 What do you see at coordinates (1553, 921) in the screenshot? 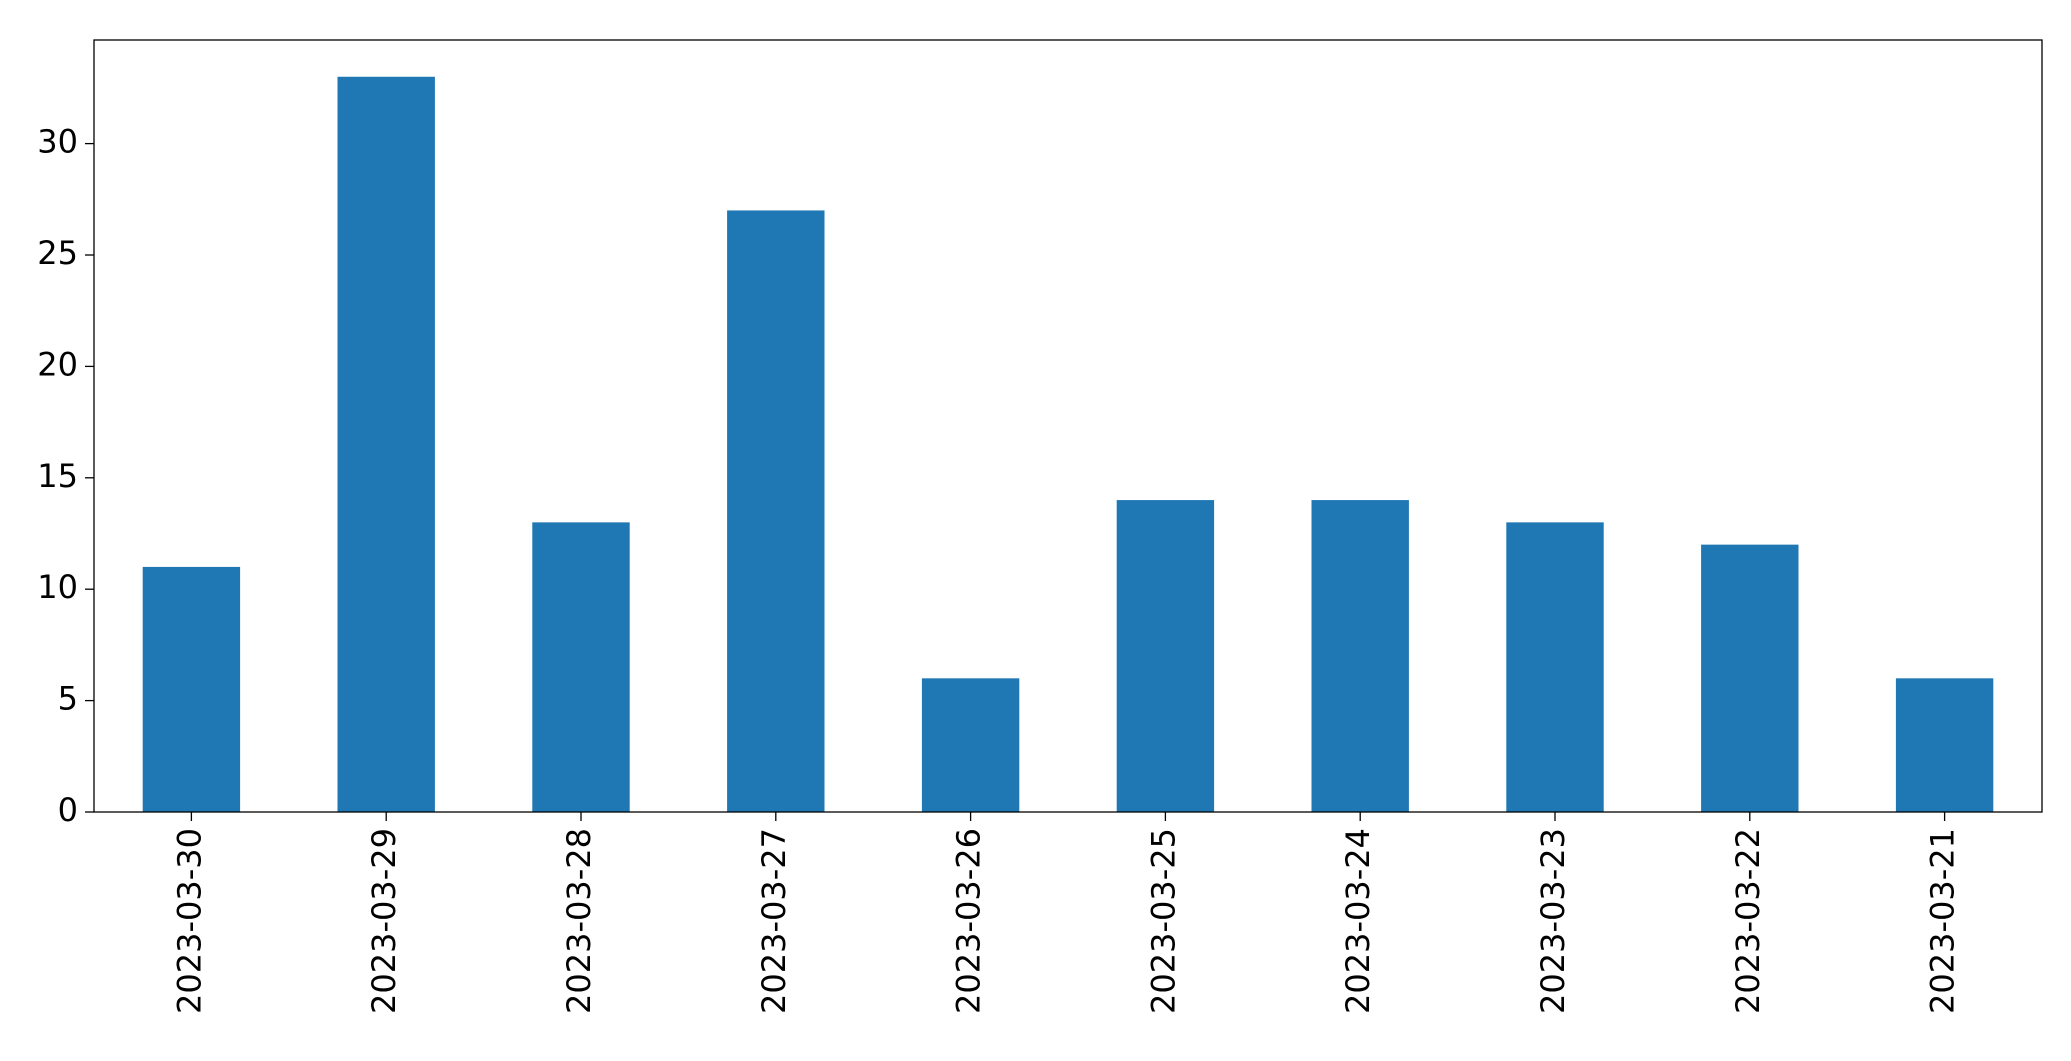
I see `x-tick-label: 2023-03-23` at bounding box center [1553, 921].